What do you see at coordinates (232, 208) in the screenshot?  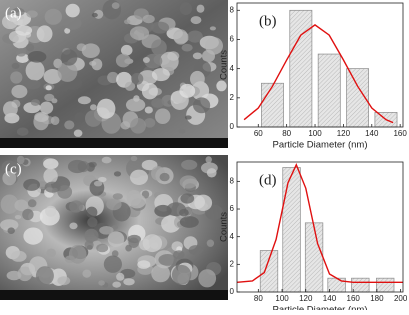 I see `y-tick-label: 6` at bounding box center [232, 208].